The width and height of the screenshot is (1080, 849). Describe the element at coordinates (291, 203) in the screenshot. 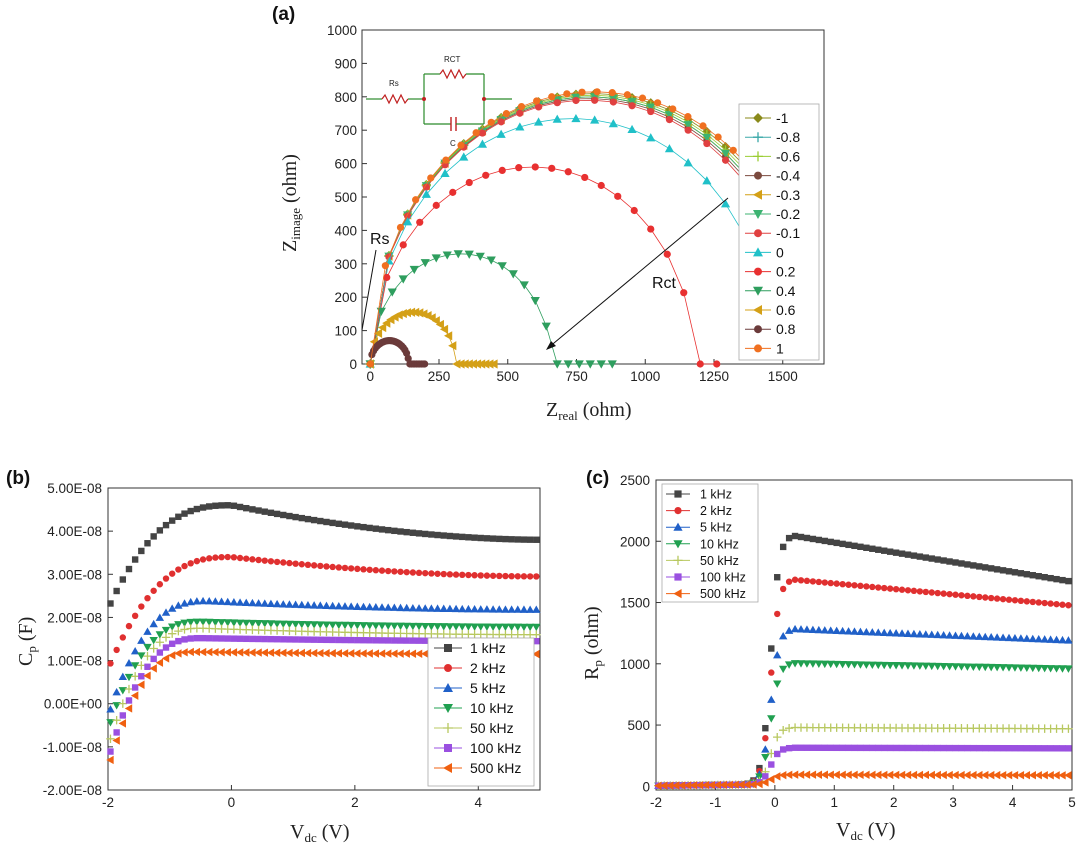

I see `panel-a-y-title: Zimage (ohm)` at that location.